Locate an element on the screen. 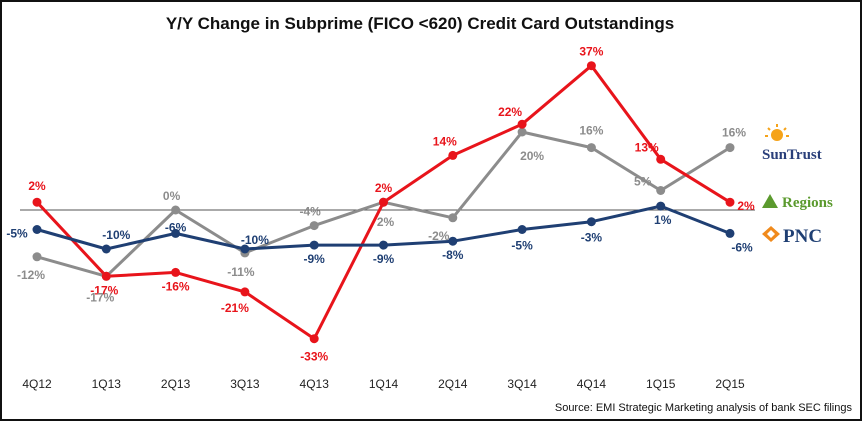 This screenshot has width=862, height=421. data-label-regions: -12% is located at coordinates (31, 275).